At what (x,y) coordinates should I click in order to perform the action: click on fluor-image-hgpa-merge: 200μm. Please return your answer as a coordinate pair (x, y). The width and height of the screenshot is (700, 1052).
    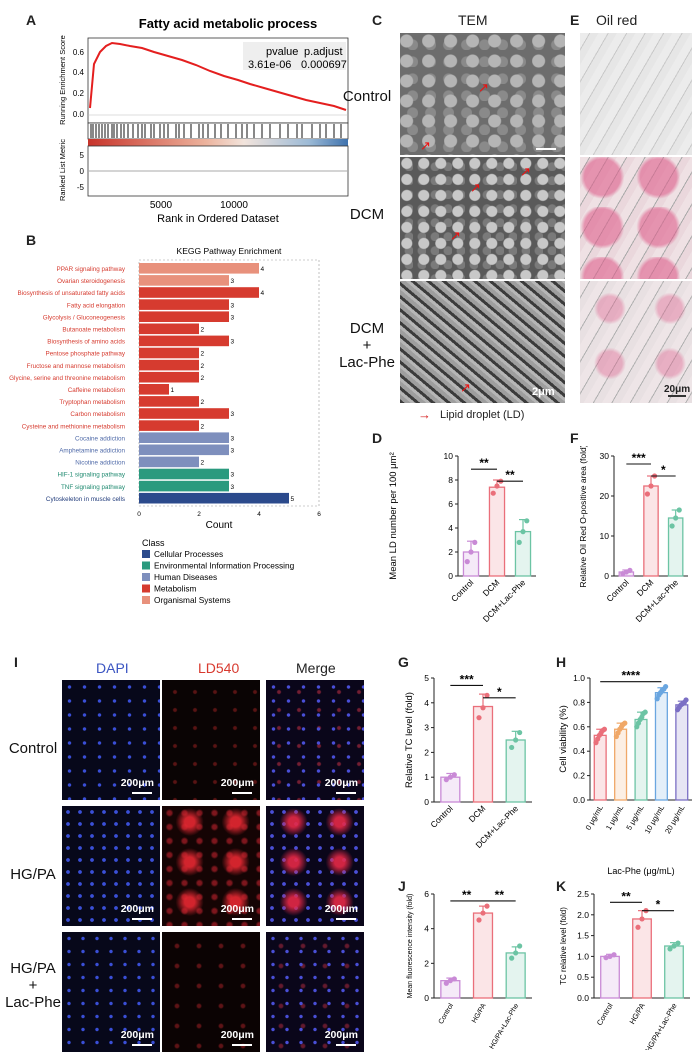
    Looking at the image, I should click on (315, 866).